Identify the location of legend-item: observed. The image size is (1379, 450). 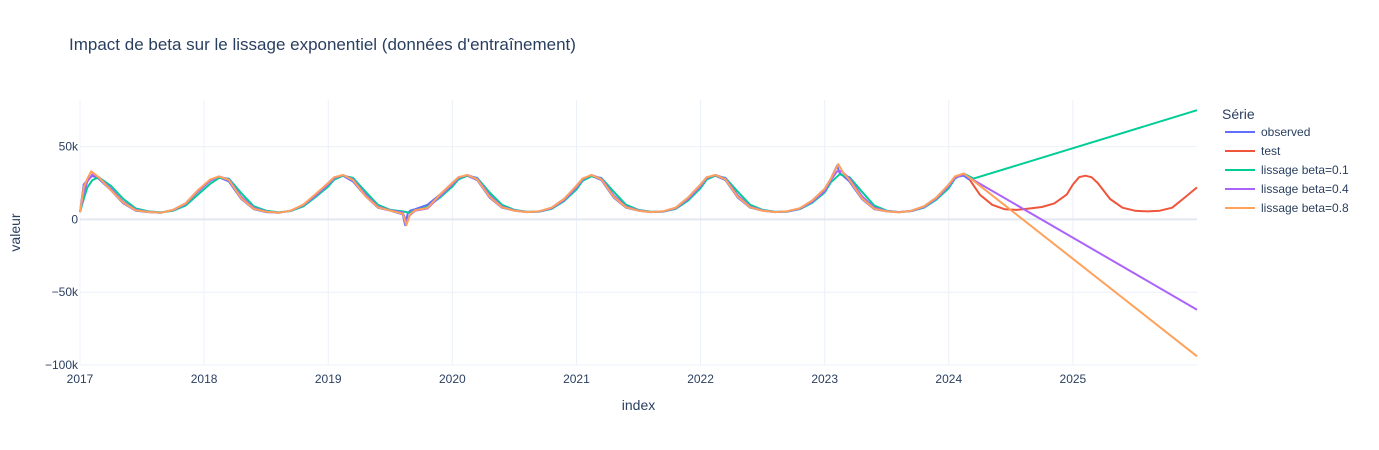
(1267, 132).